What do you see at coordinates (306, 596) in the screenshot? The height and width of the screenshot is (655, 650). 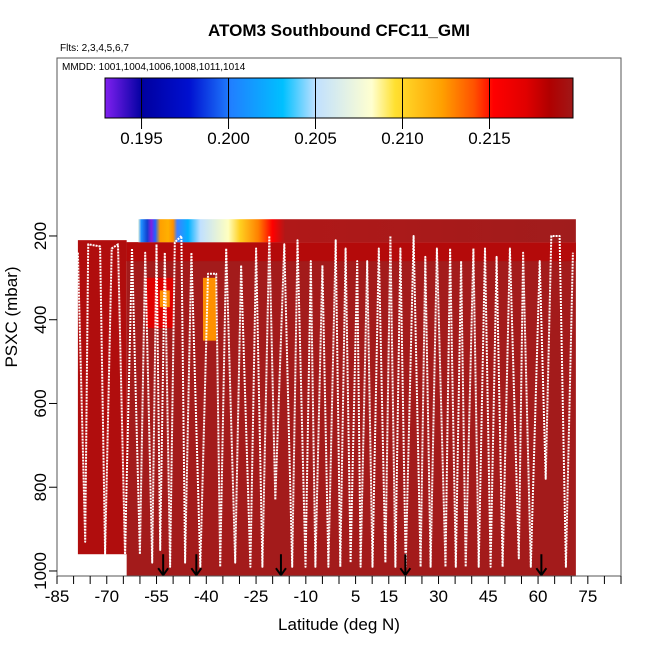 I see `x-tick-label: -10` at bounding box center [306, 596].